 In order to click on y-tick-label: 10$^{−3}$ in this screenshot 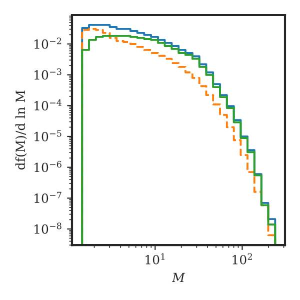, I will do `click(48, 74)`.